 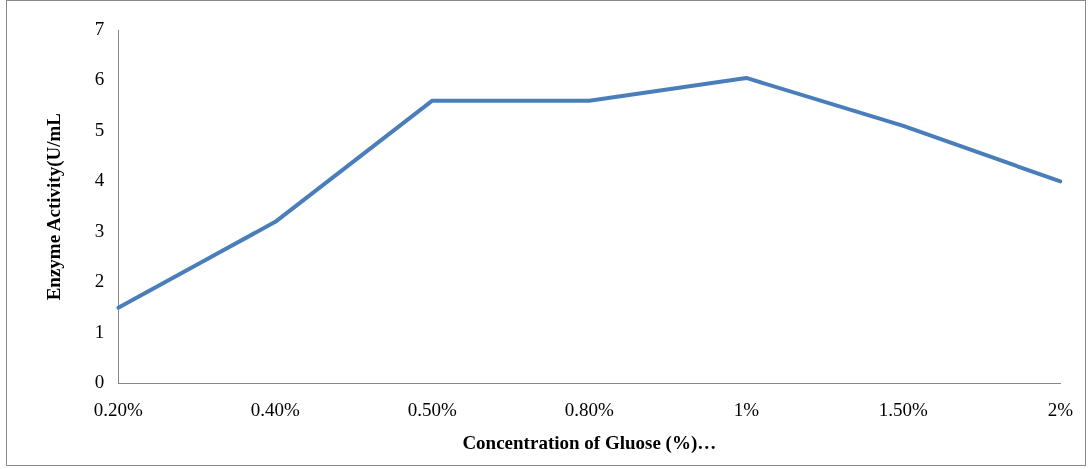 What do you see at coordinates (99, 230) in the screenshot?
I see `y-tick-label: 3` at bounding box center [99, 230].